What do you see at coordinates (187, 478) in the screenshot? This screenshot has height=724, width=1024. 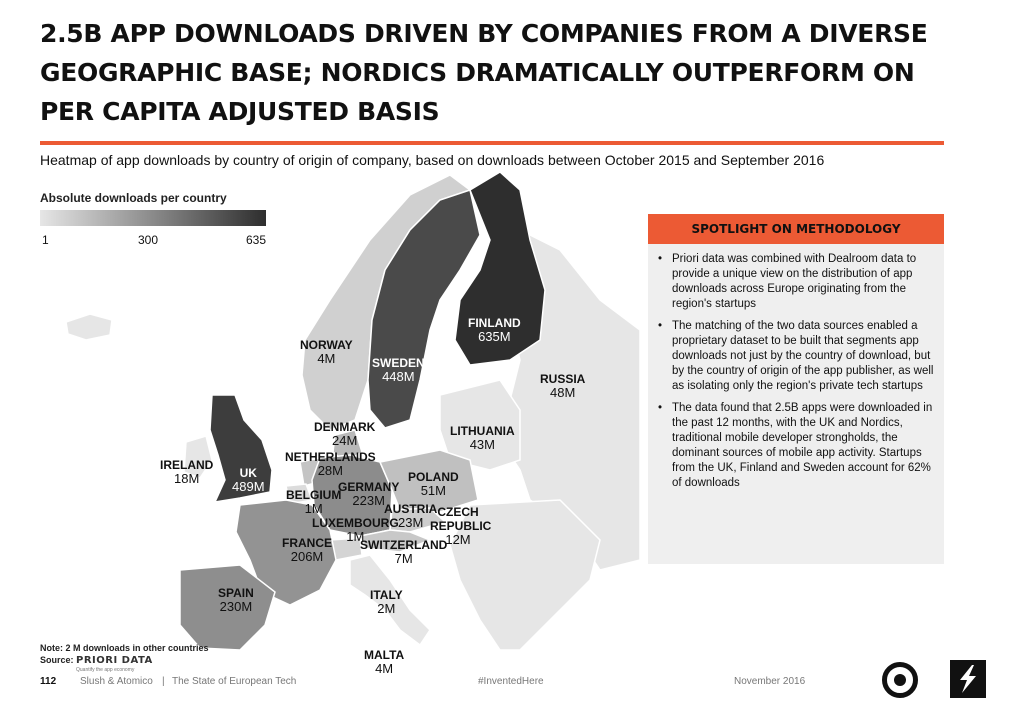 I see `country-value: 18M` at bounding box center [187, 478].